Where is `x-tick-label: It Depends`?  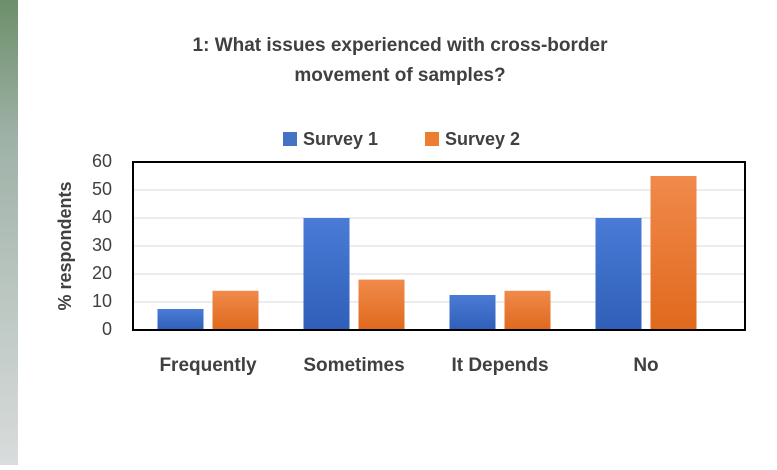 x-tick-label: It Depends is located at coordinates (499, 365).